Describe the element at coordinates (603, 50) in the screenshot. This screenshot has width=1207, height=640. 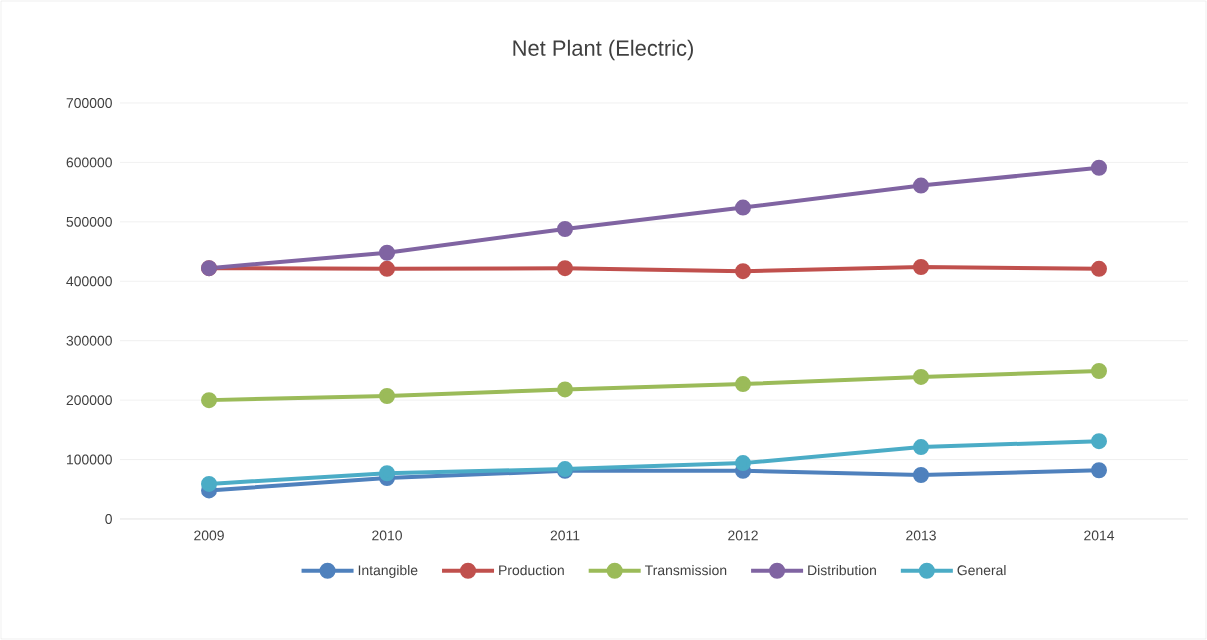
I see `chart-title: Net Plant (Electric)` at that location.